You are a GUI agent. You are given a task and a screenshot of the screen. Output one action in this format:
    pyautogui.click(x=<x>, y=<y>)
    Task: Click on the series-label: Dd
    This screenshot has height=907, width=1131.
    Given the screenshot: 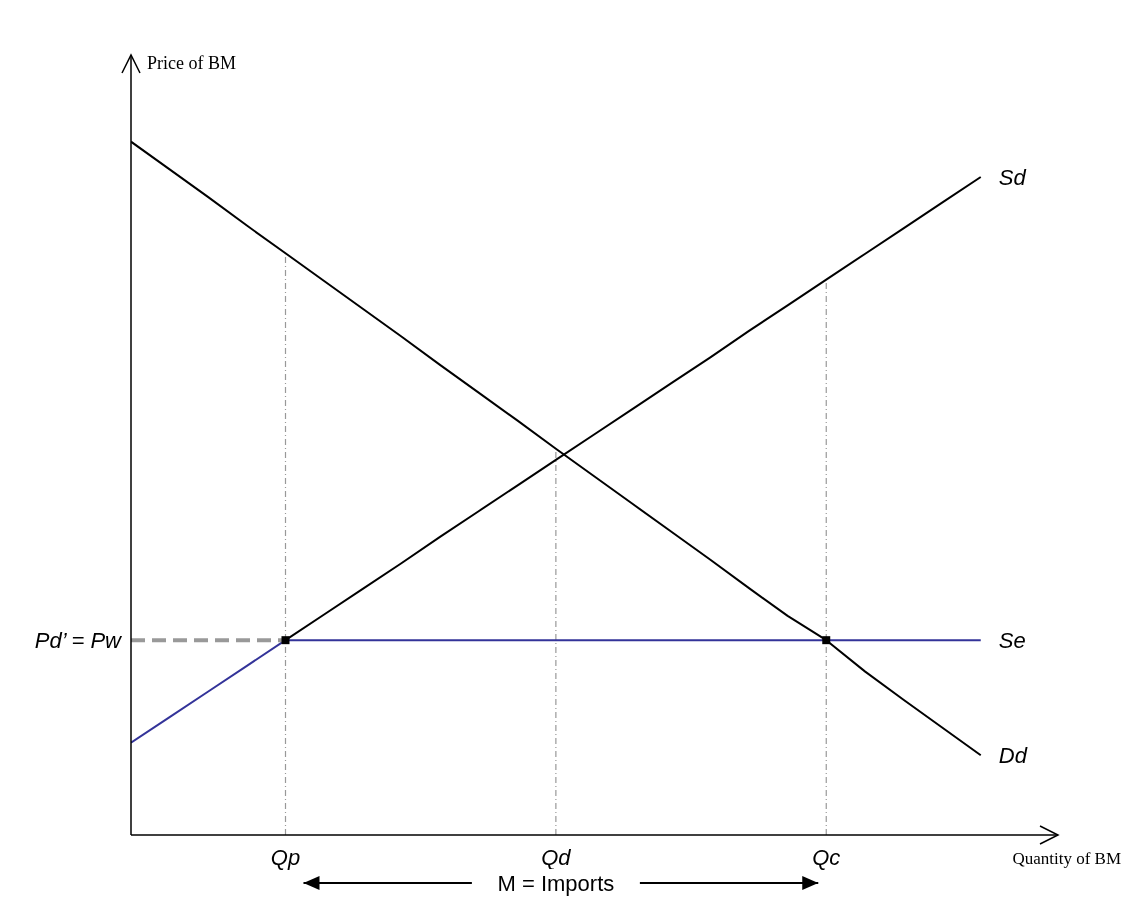 What is the action you would take?
    pyautogui.click(x=1013, y=756)
    